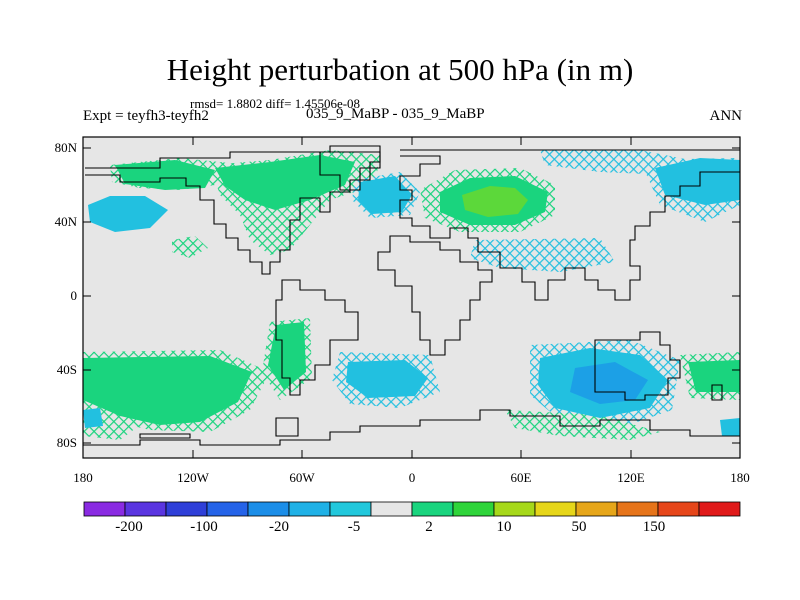 Image resolution: width=800 pixels, height=600 pixels. What do you see at coordinates (697, 181) in the screenshot?
I see `fill-cyan-siberia` at bounding box center [697, 181].